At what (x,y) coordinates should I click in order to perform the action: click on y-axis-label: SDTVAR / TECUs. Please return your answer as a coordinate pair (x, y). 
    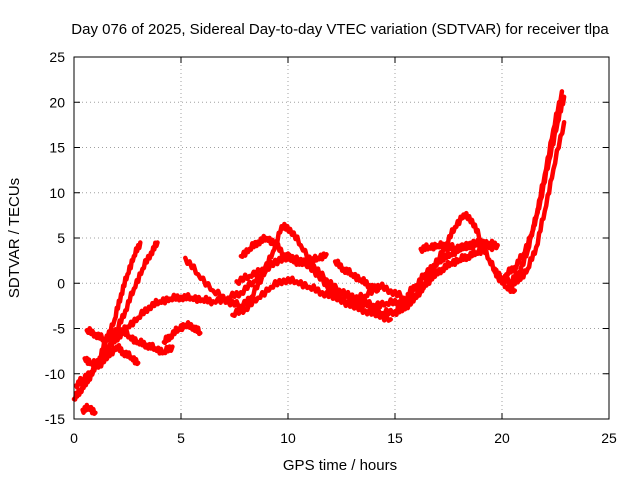
    Looking at the image, I should click on (14, 238).